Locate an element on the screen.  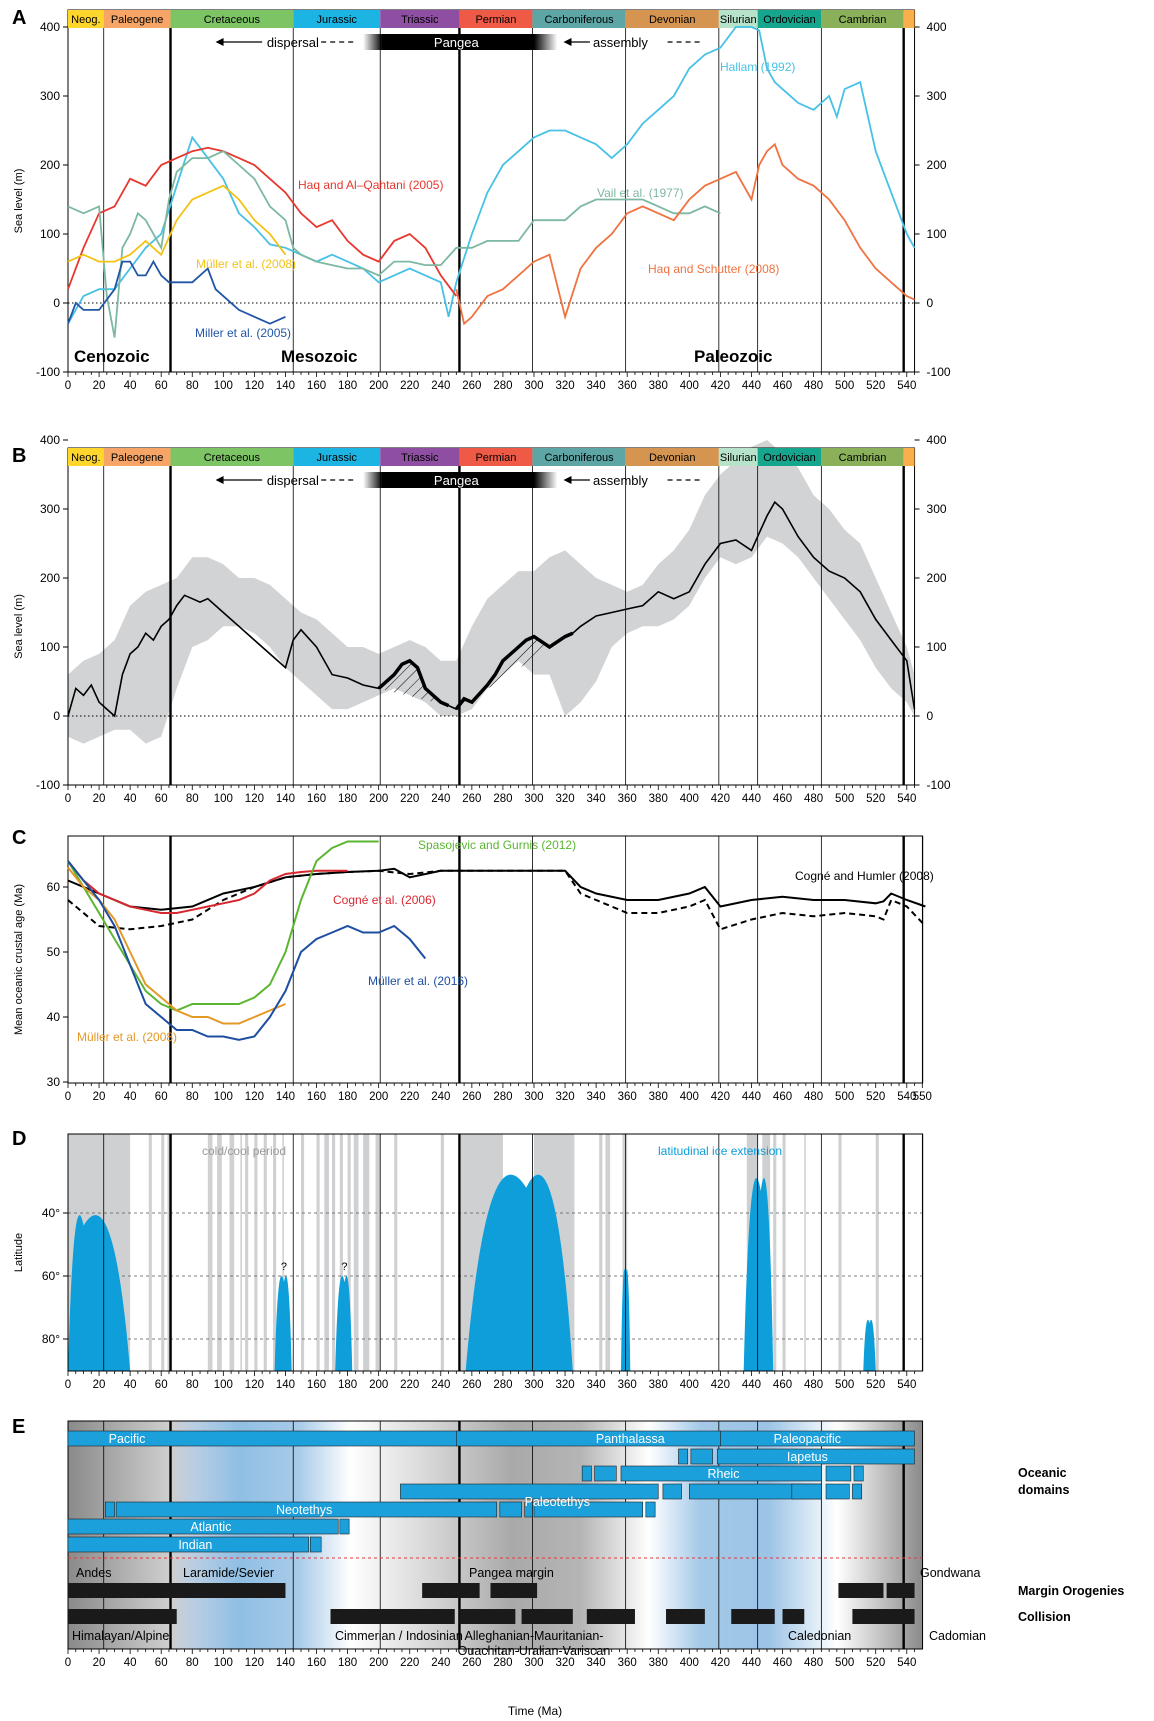
assembly-label: assembly is located at coordinates (620, 42).